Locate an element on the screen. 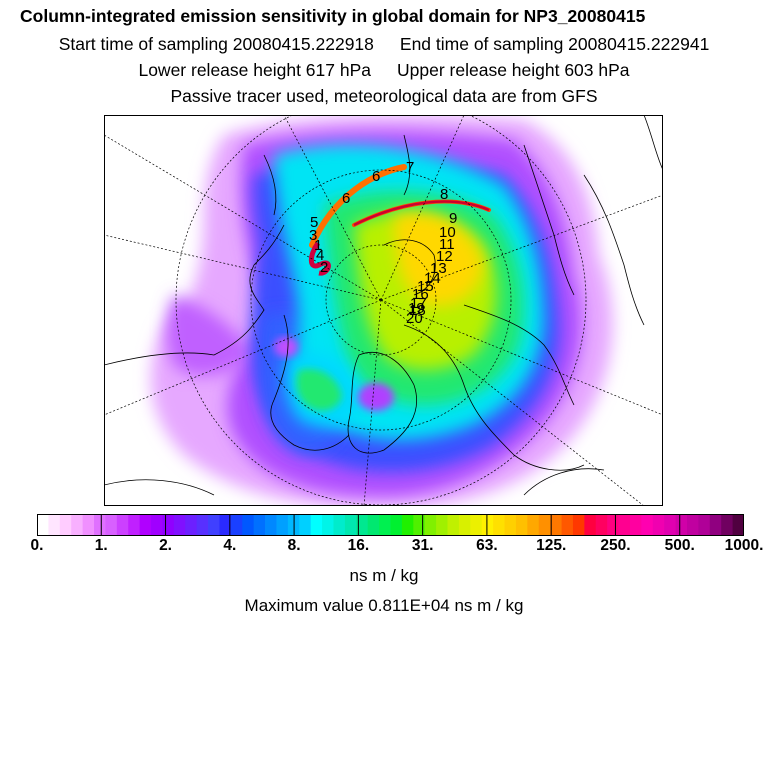 The width and height of the screenshot is (768, 768). trajectory-label: 15 is located at coordinates (425, 286).